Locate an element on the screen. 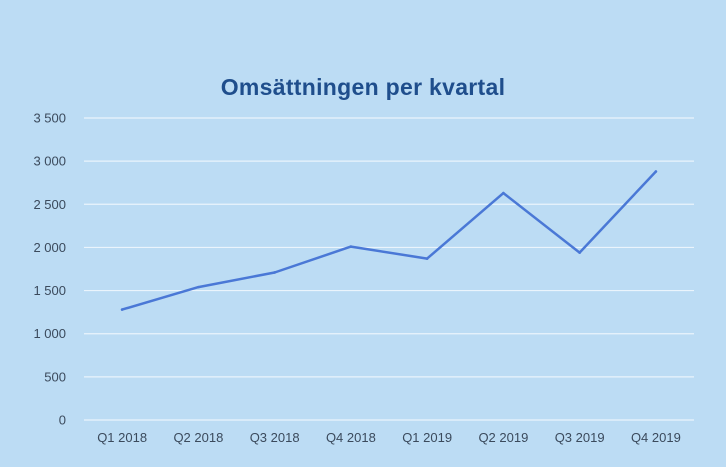 The height and width of the screenshot is (467, 726). y-tick-label: 1 000 is located at coordinates (49, 333).